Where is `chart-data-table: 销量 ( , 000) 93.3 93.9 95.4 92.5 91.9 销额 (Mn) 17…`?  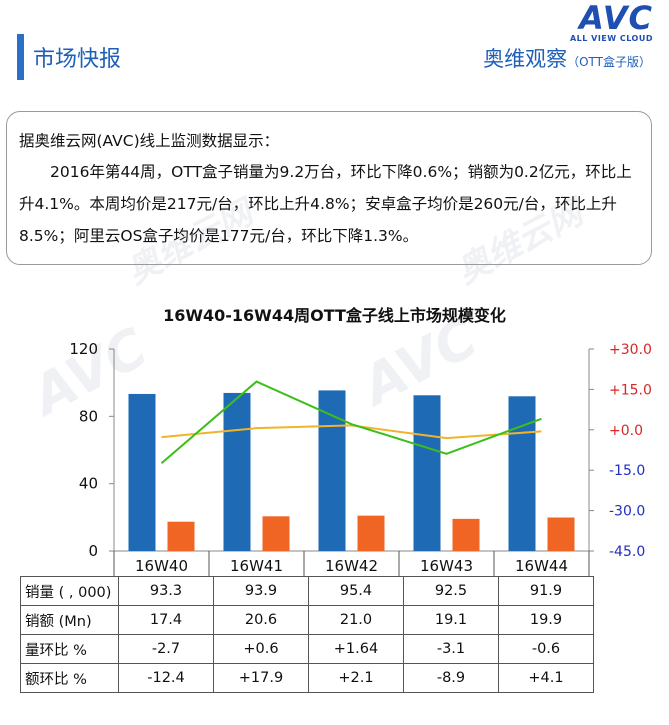
chart-data-table: 销量 ( , 000) 93.3 93.9 95.4 92.5 91.9 销额 (Mn) 17… is located at coordinates (307, 634).